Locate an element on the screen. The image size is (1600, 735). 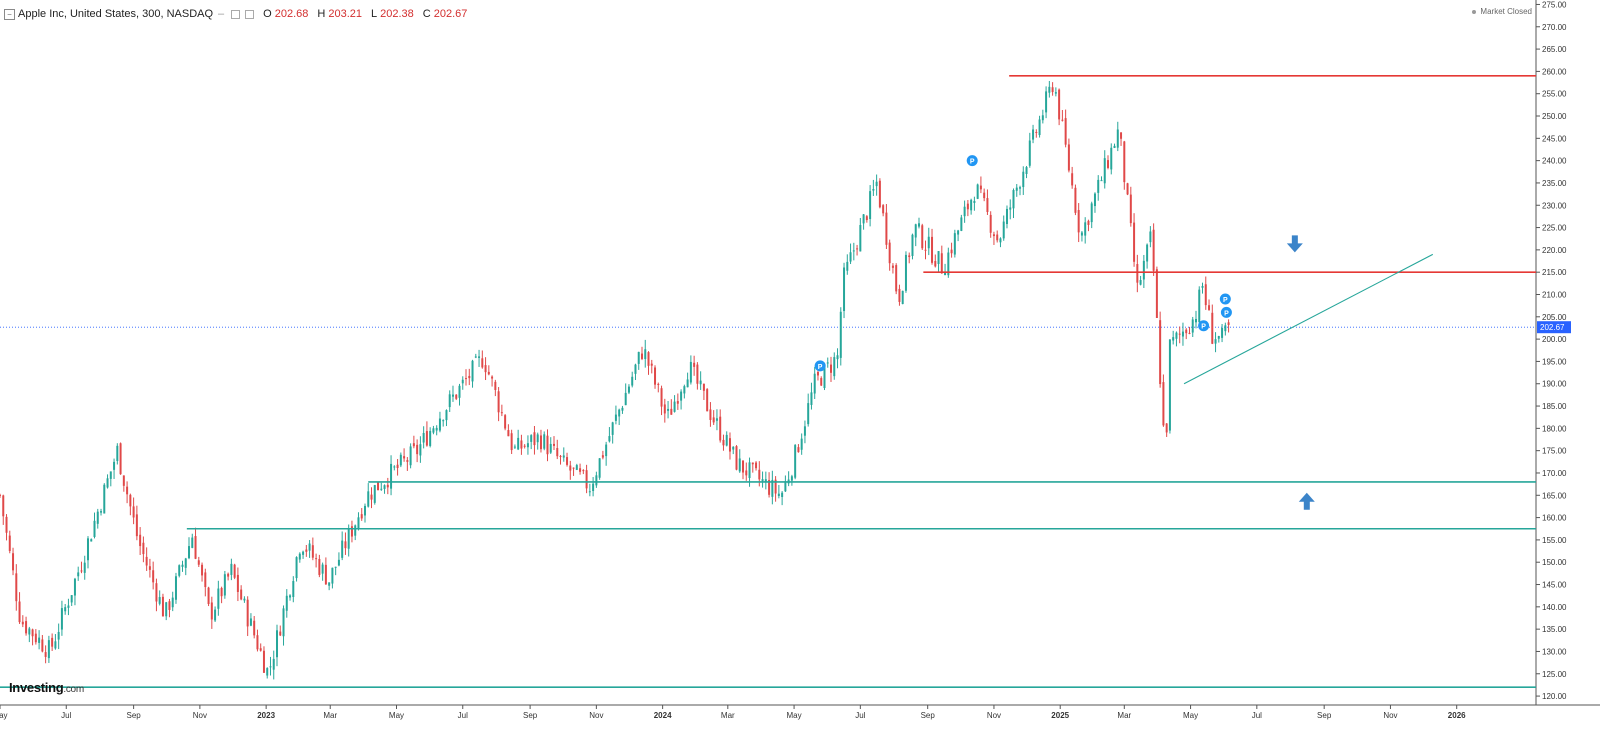
arrow-down-icon is located at coordinates (1294, 244).